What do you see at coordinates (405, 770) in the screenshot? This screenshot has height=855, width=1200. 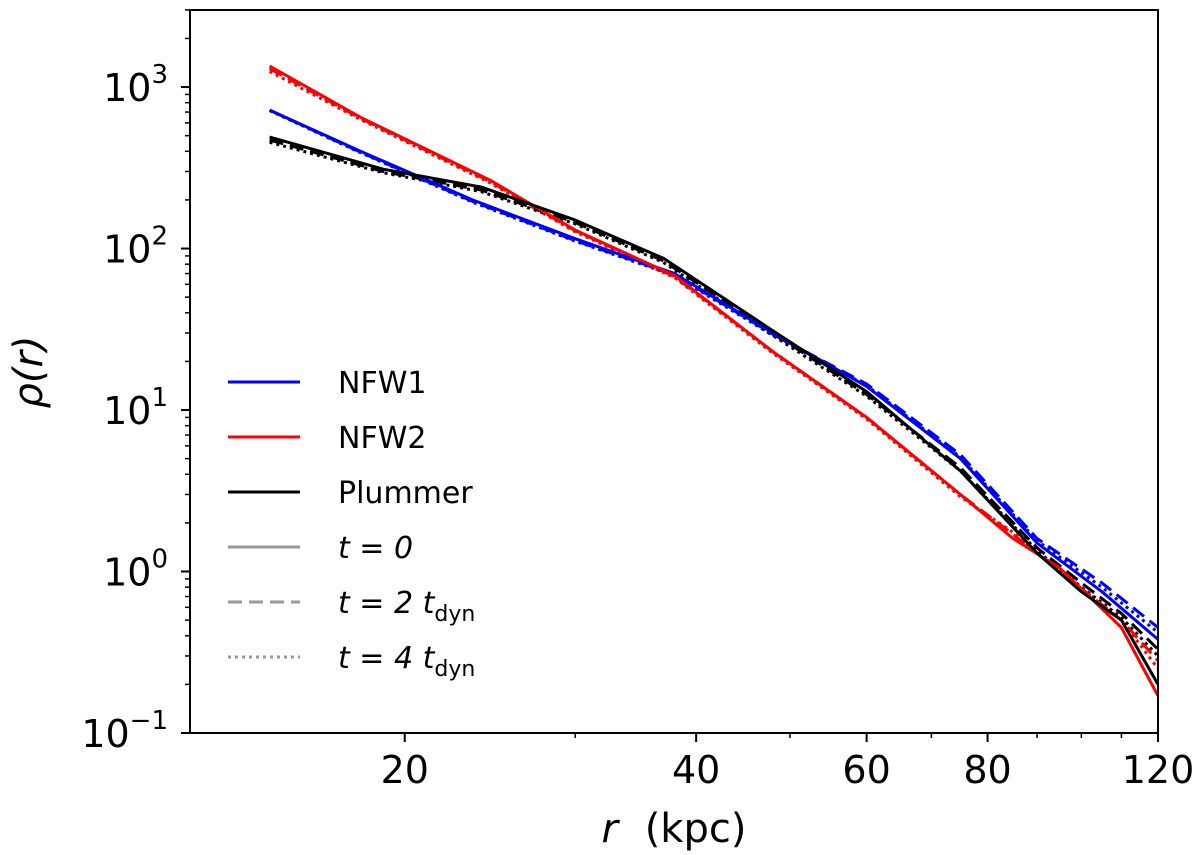 I see `x-tick-label: 20` at bounding box center [405, 770].